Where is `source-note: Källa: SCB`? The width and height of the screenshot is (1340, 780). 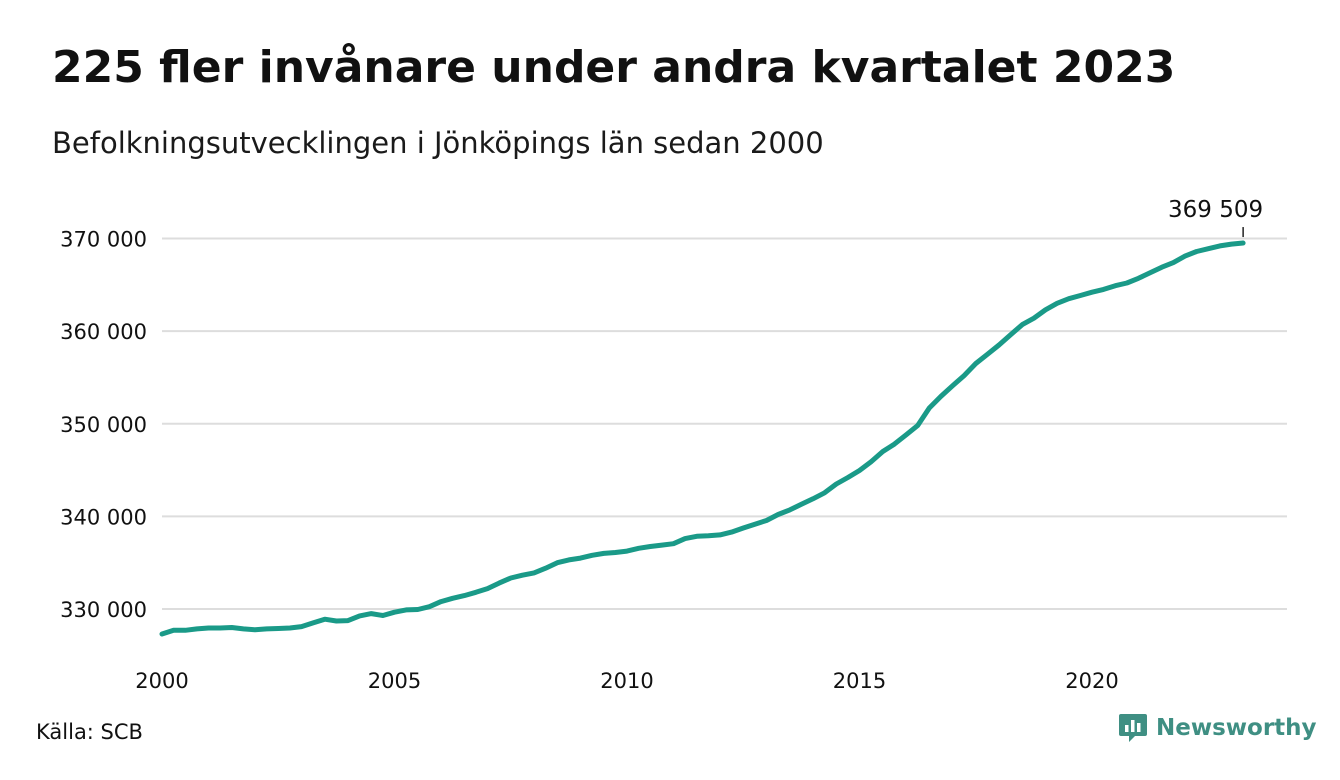
source-note: Källa: SCB is located at coordinates (89, 732).